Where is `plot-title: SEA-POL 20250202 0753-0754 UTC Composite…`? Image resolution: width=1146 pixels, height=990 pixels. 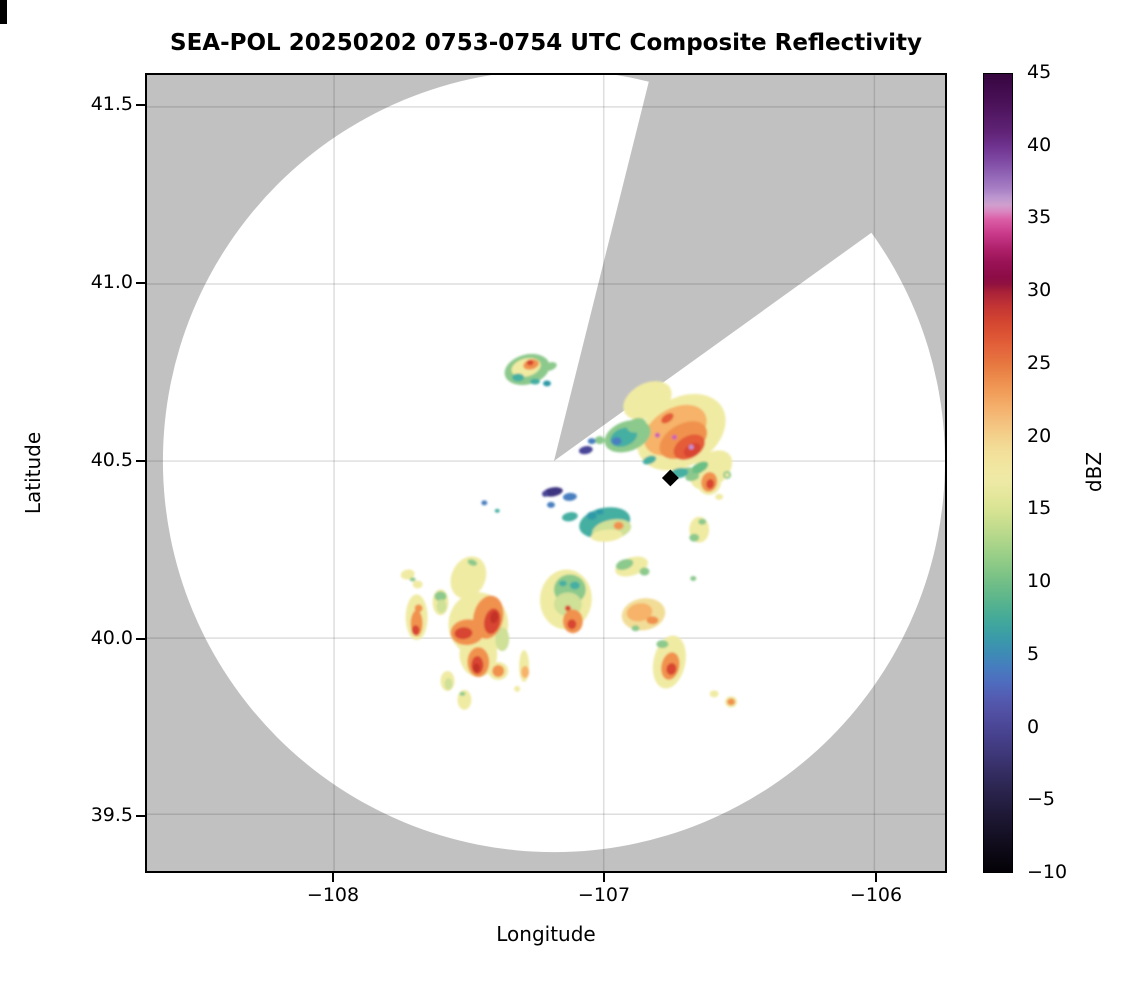
plot-title: SEA-POL 20250202 0753-0754 UTC Composite… is located at coordinates (546, 43).